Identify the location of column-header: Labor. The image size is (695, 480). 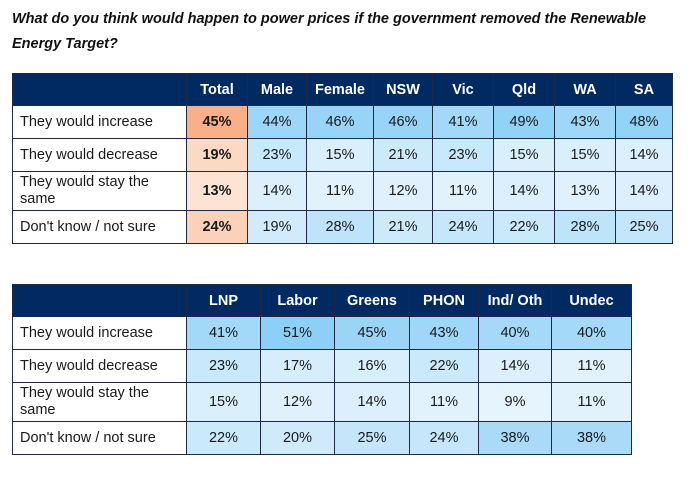
(297, 300).